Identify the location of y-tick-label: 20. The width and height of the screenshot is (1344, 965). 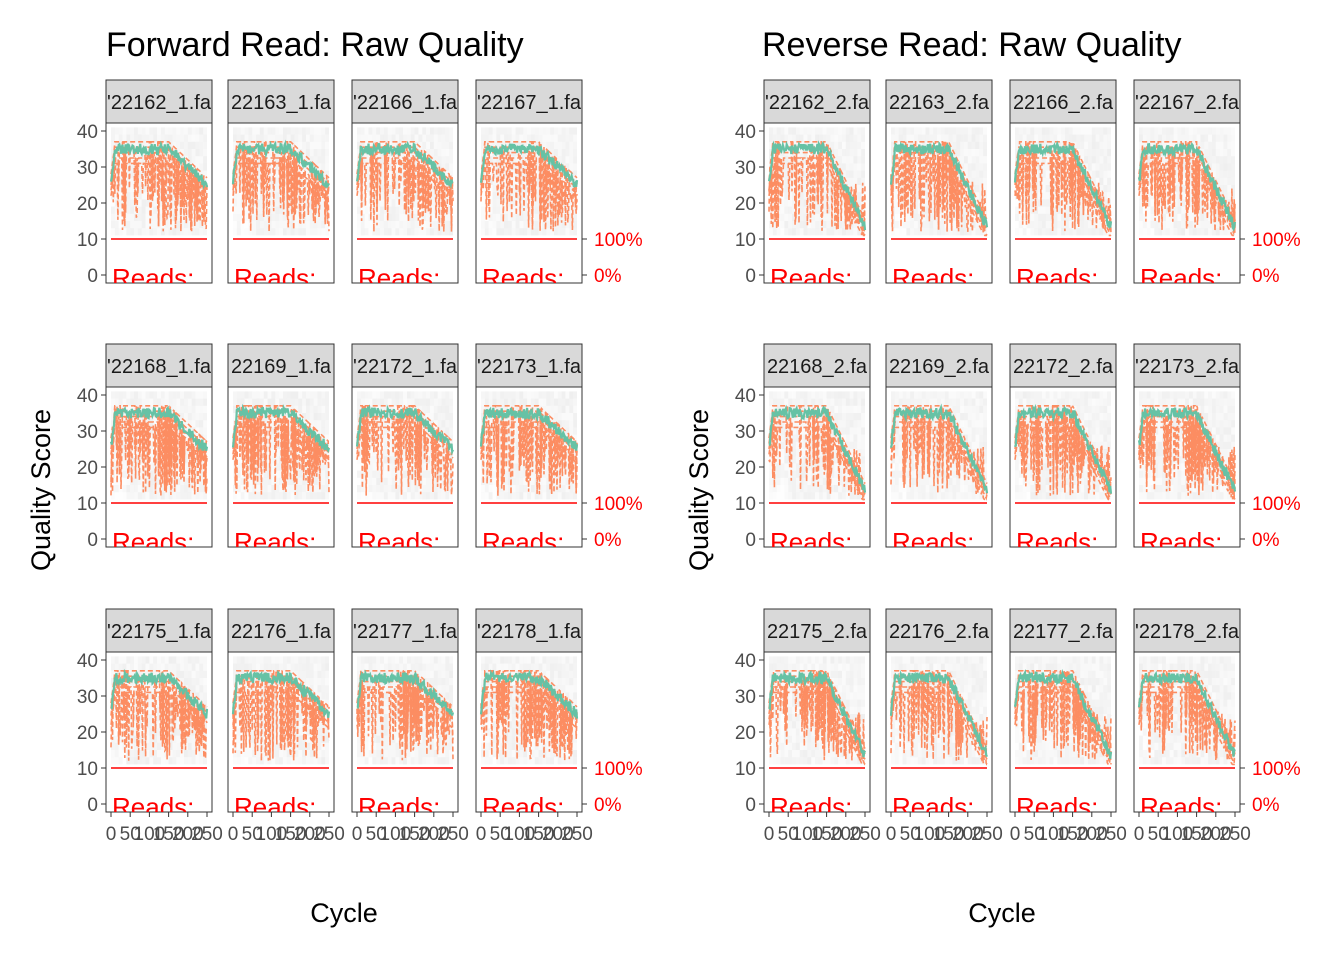
(87, 204).